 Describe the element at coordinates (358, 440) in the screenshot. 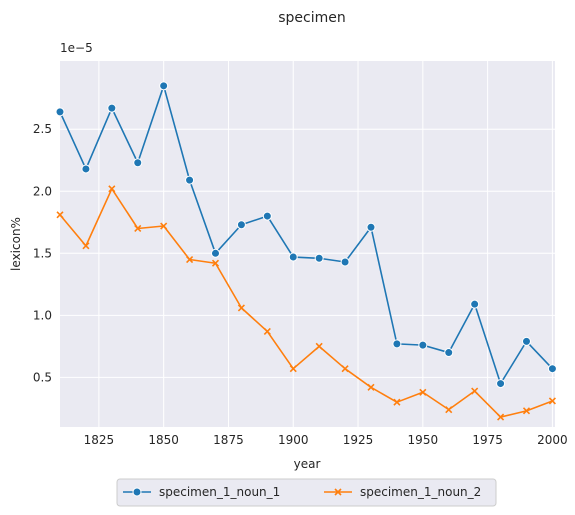

I see `x-tick-label: 1925` at that location.